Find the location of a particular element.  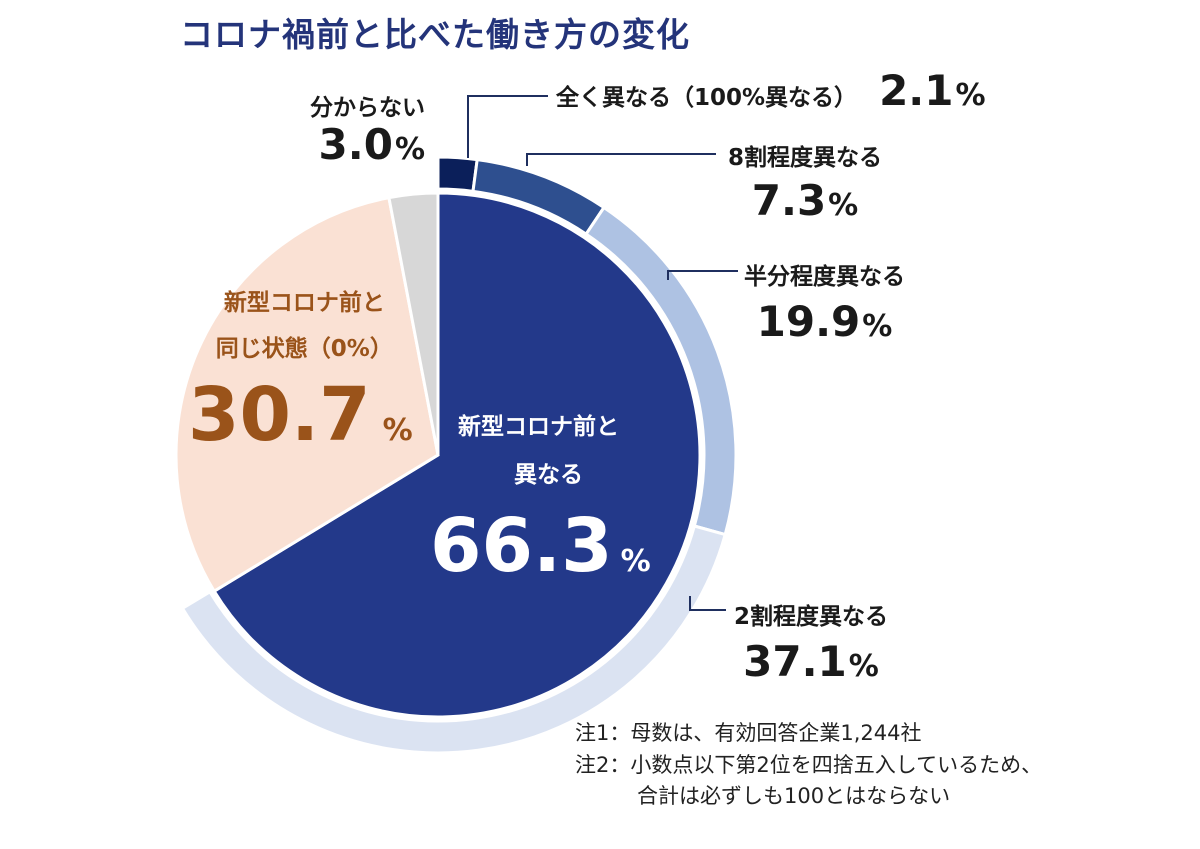

label-eighty-value: 7.3% is located at coordinates (805, 201).